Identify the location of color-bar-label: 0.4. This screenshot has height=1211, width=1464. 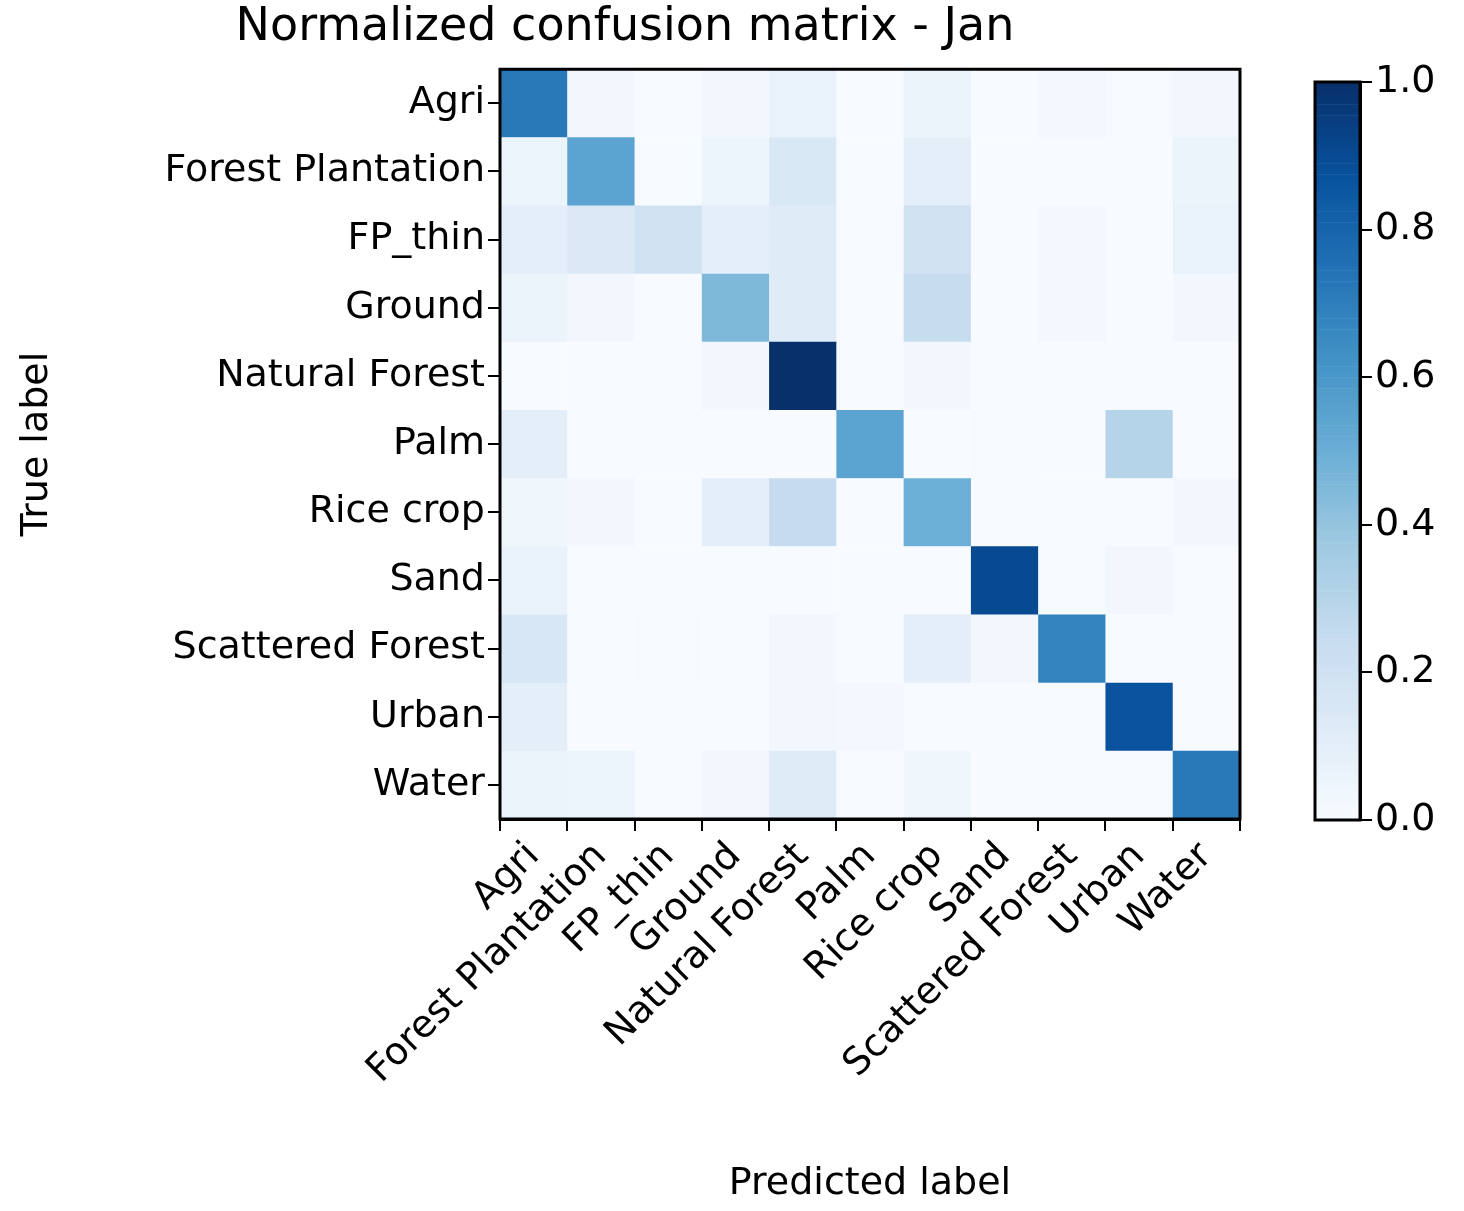
(1405, 521).